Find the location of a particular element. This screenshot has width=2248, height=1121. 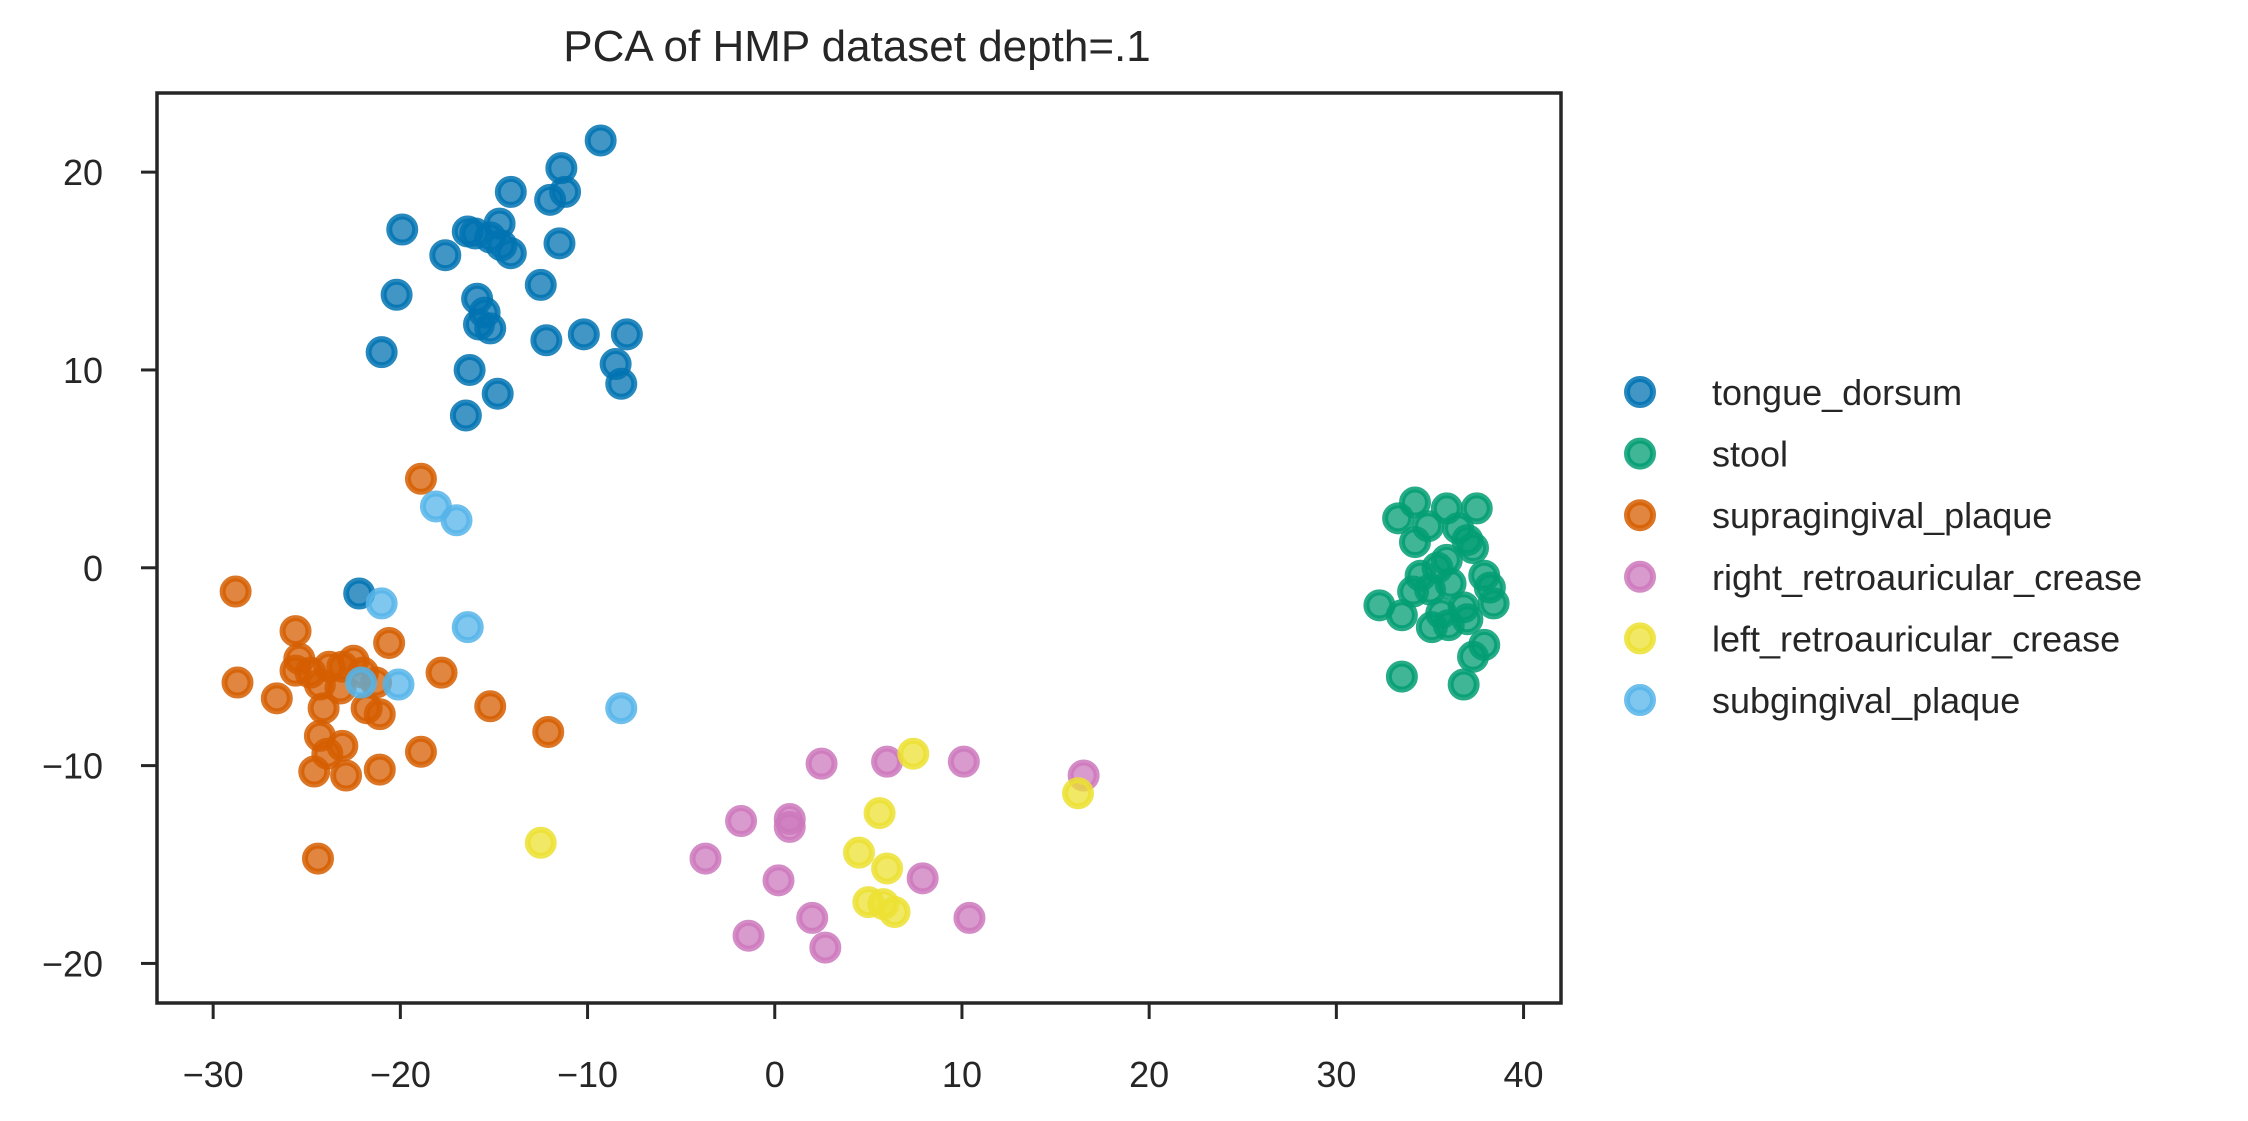

x-tick-label: −30 is located at coordinates (213, 1074).